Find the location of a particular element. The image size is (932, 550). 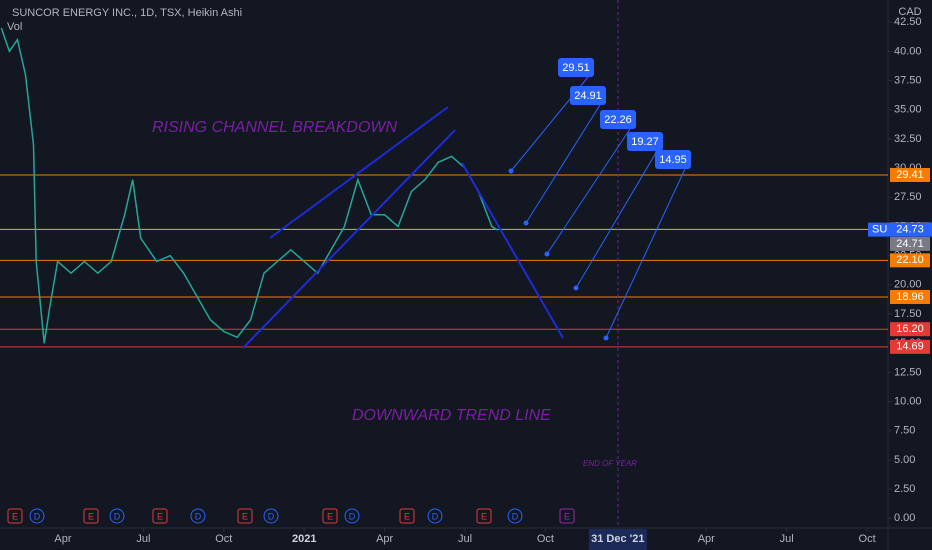

y-tick-label: 10.00 is located at coordinates (908, 401).